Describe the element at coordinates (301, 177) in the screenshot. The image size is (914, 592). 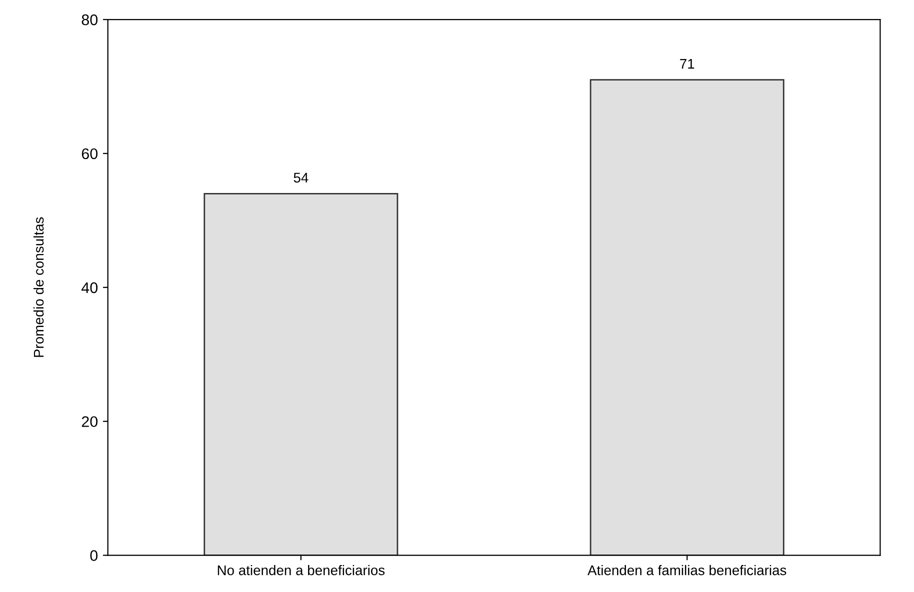
I see `data-label: 54` at that location.